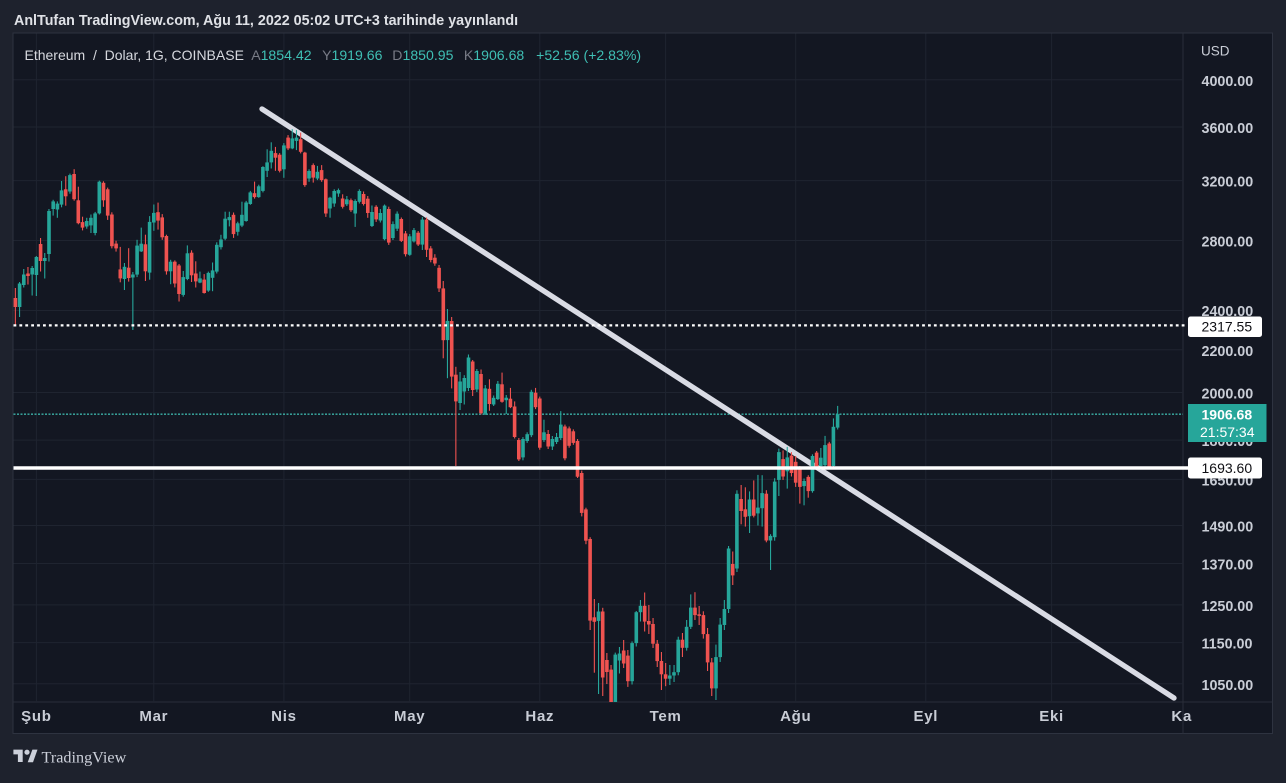 The height and width of the screenshot is (783, 1286). Describe the element at coordinates (352, 55) in the screenshot. I see `svg-text: Y1919.66` at that location.